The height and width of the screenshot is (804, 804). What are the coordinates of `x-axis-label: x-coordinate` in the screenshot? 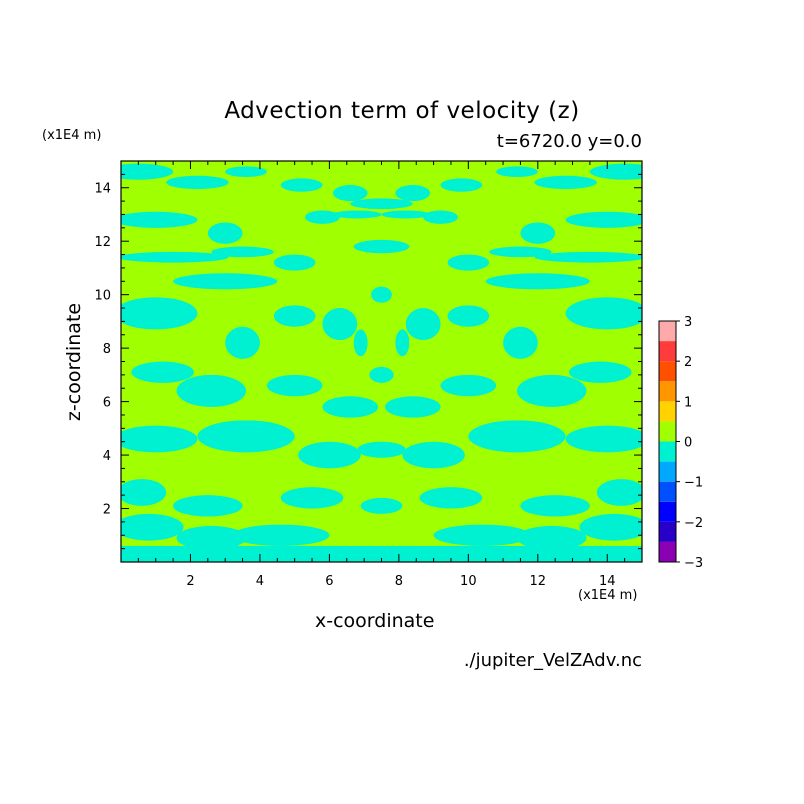 It's located at (375, 621).